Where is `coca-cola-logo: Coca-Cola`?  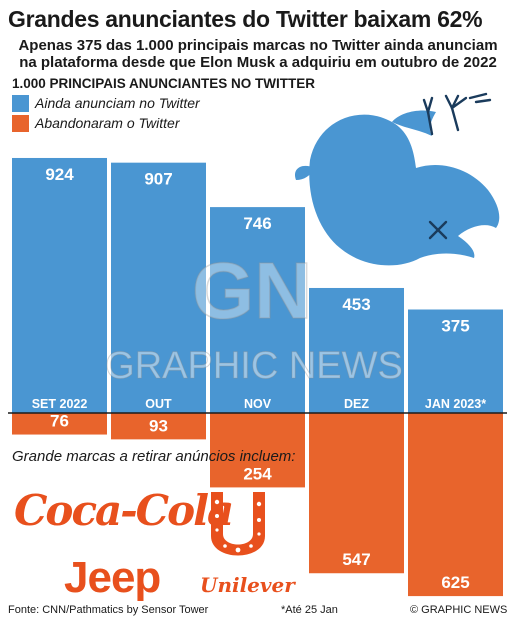 coca-cola-logo: Coca-Cola is located at coordinates (124, 510).